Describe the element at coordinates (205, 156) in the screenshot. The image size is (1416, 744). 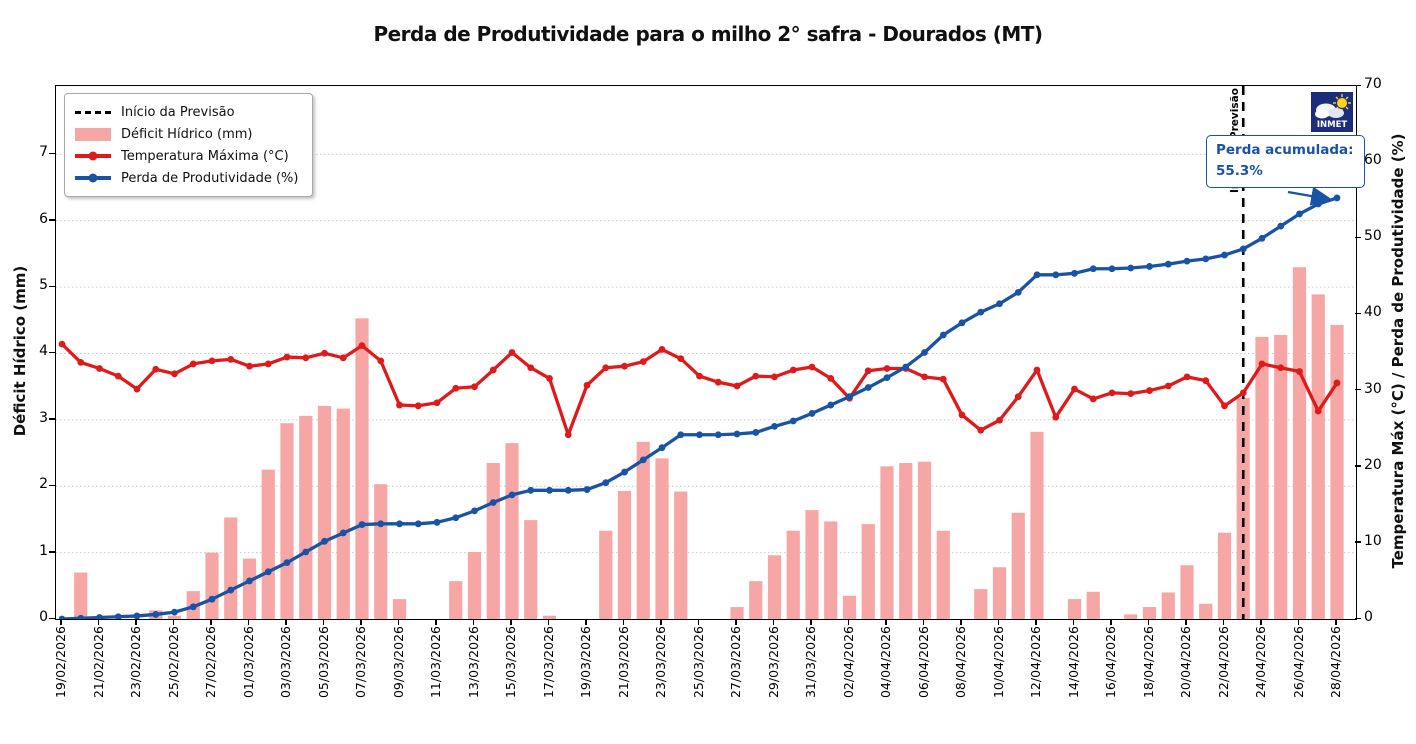
I see `legend-label: Temperatura Máxima (°C)` at that location.